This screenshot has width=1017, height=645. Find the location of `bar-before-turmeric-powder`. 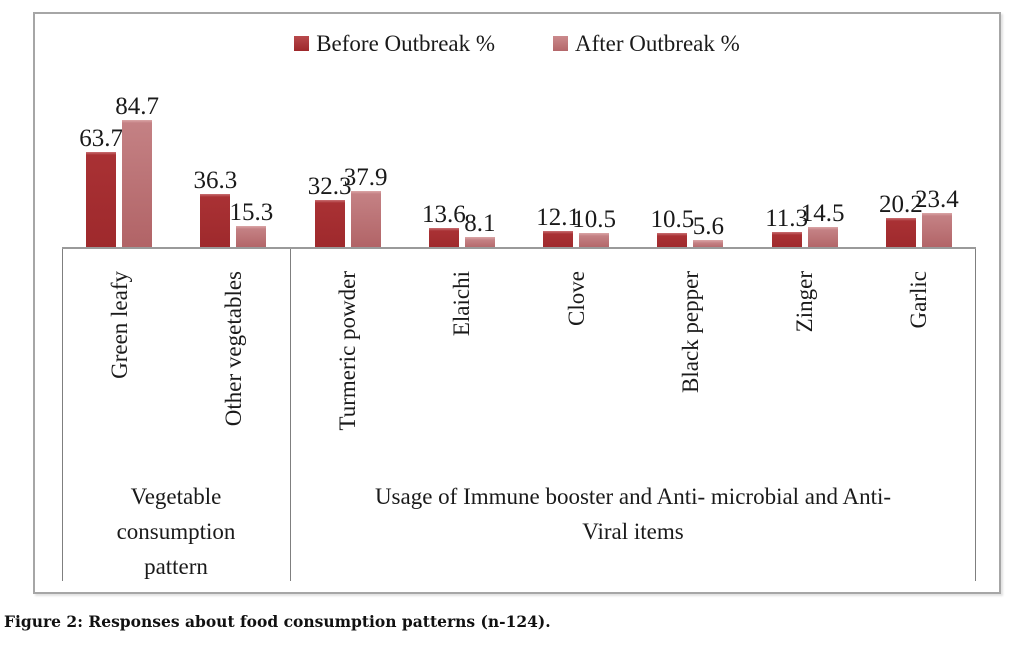

bar-before-turmeric-powder is located at coordinates (329, 224).